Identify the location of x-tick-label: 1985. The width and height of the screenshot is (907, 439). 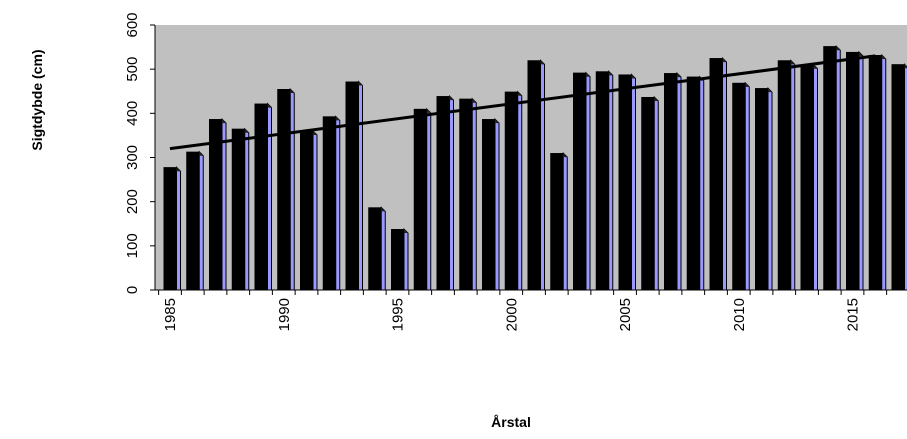
(170, 314).